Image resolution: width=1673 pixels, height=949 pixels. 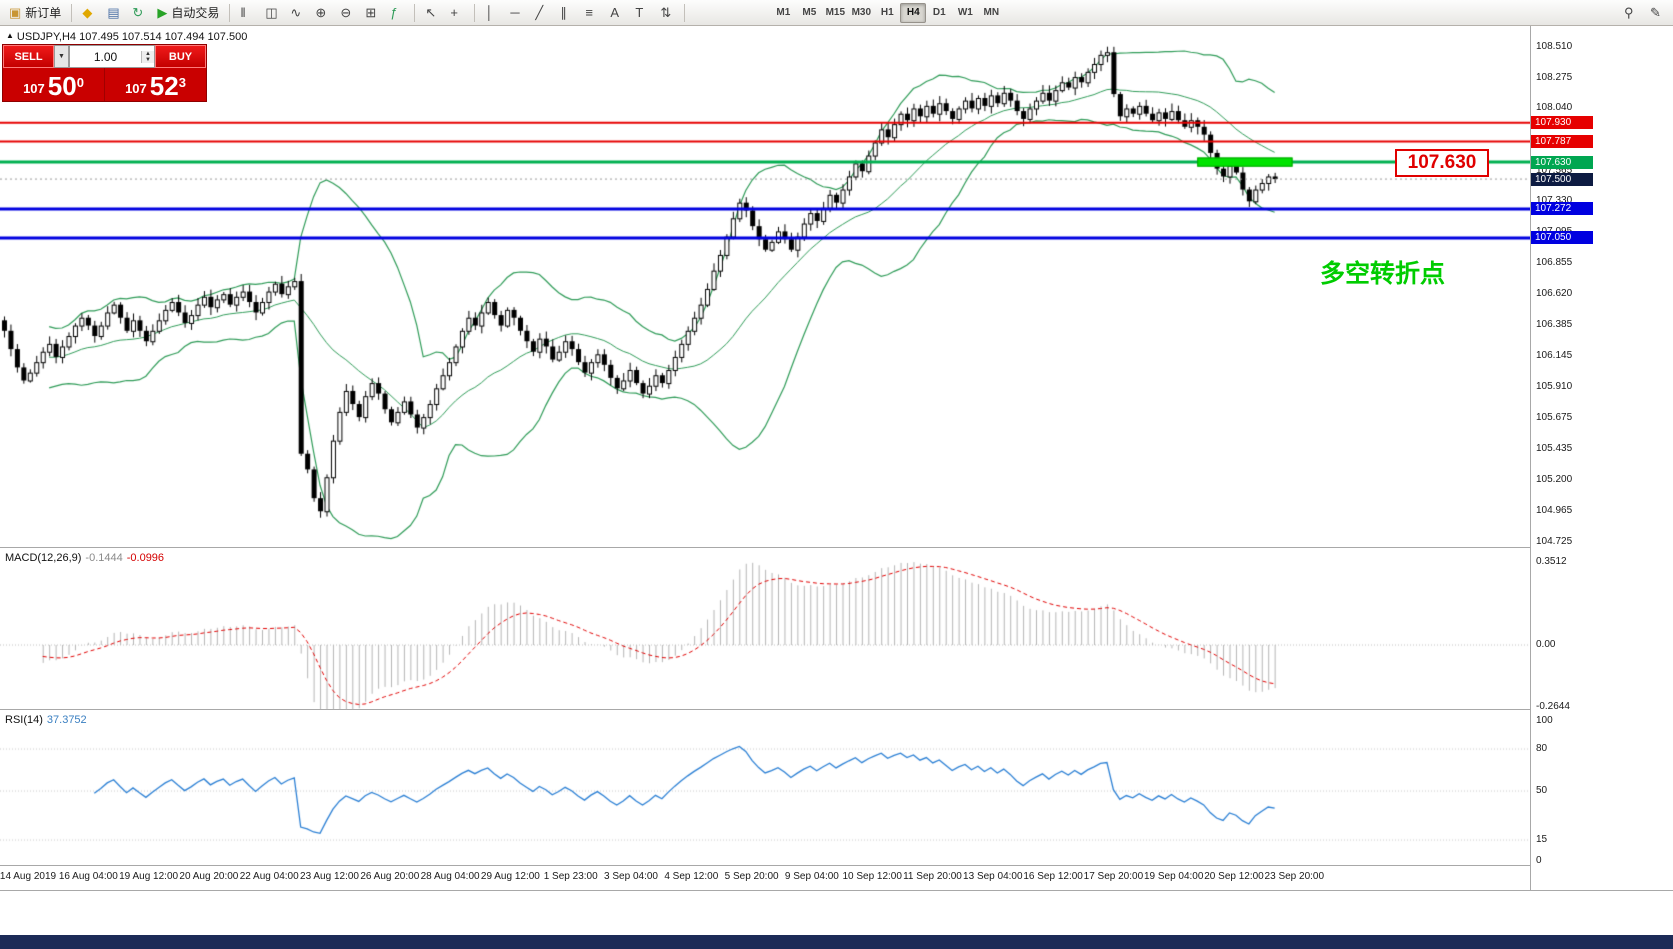 What do you see at coordinates (667, 13) in the screenshot?
I see `arrows-button: ⇅` at bounding box center [667, 13].